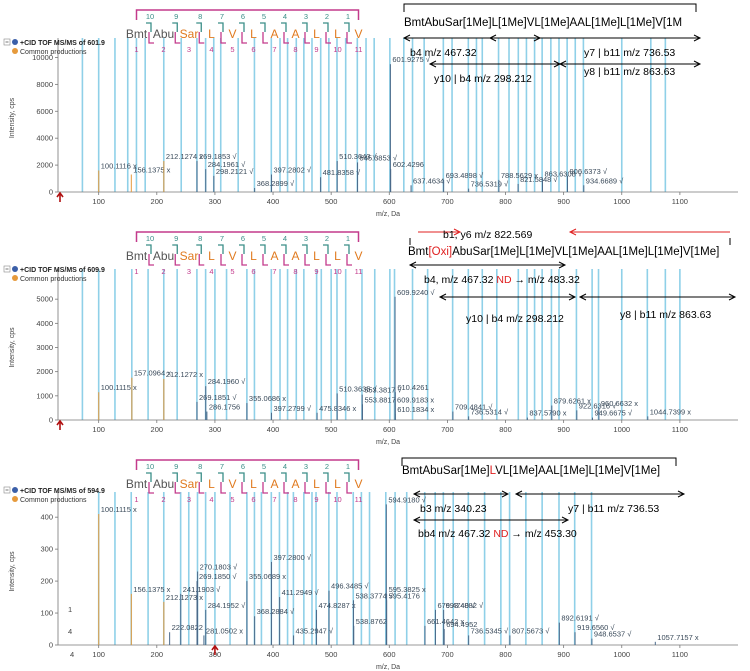  Describe the element at coordinates (680, 654) in the screenshot. I see `x-tick-label: 1100` at that location.